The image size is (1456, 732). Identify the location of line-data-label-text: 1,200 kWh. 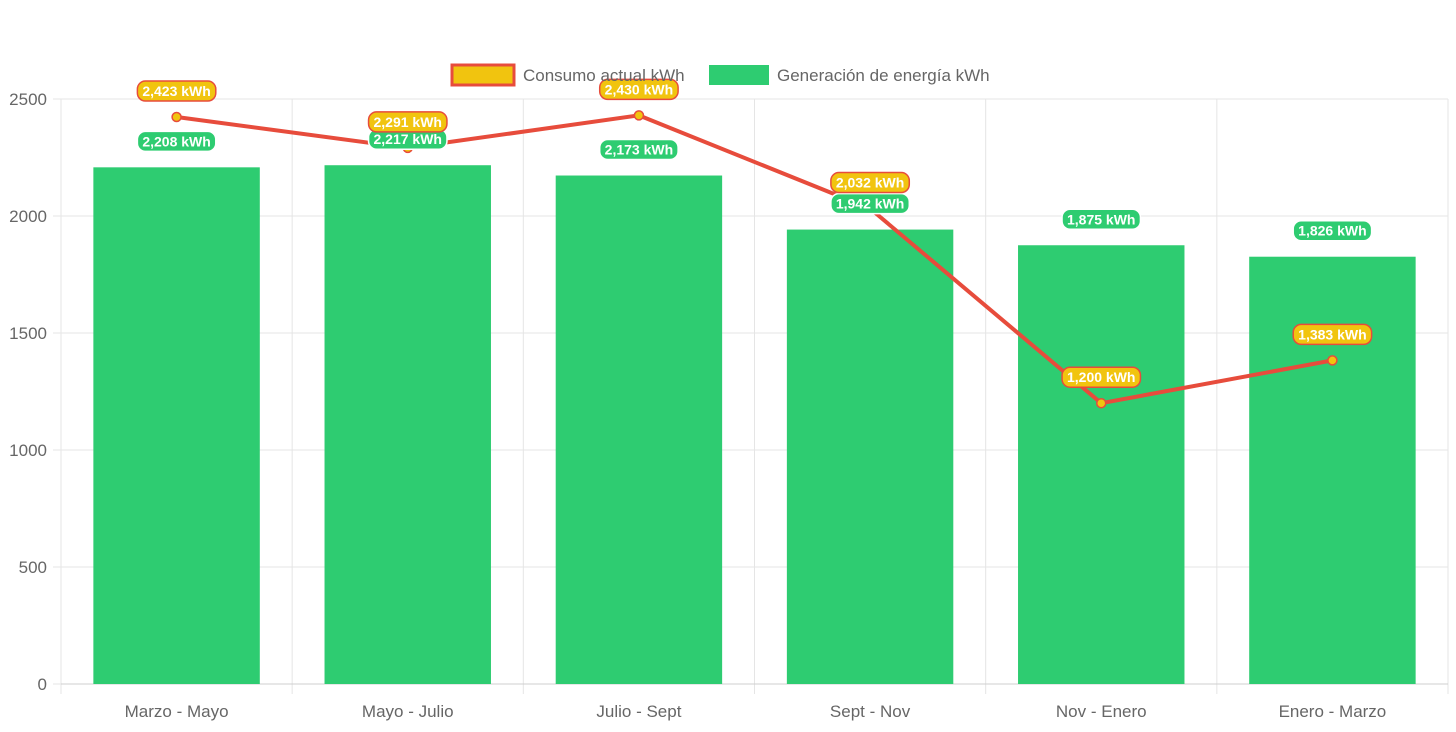
(1101, 377).